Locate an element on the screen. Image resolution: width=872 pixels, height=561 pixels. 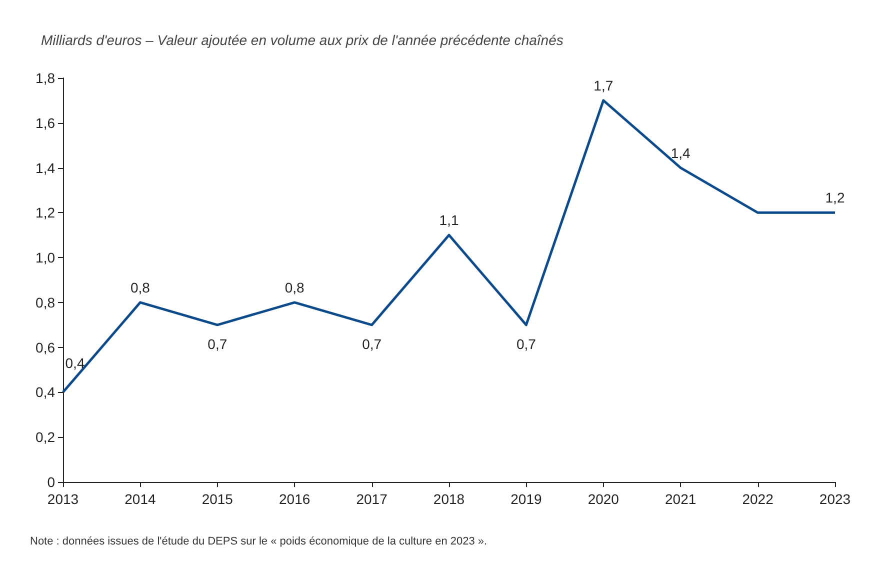
y-tick-label: 0,6 is located at coordinates (46, 347).